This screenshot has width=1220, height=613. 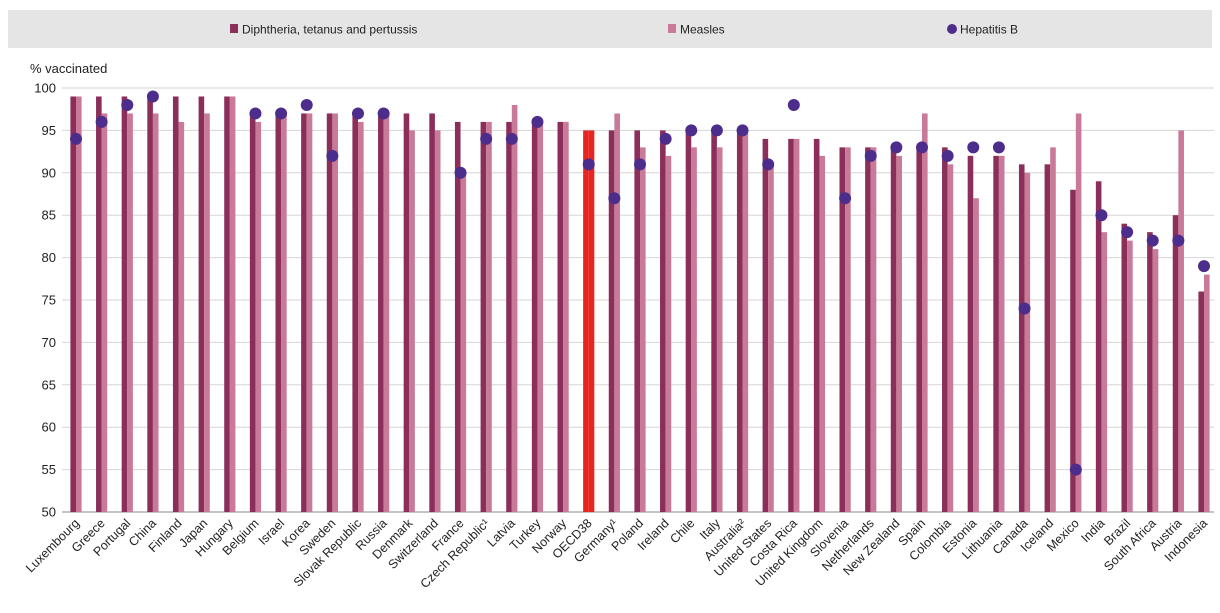 What do you see at coordinates (873, 330) in the screenshot?
I see `bar-measles-netherlands` at bounding box center [873, 330].